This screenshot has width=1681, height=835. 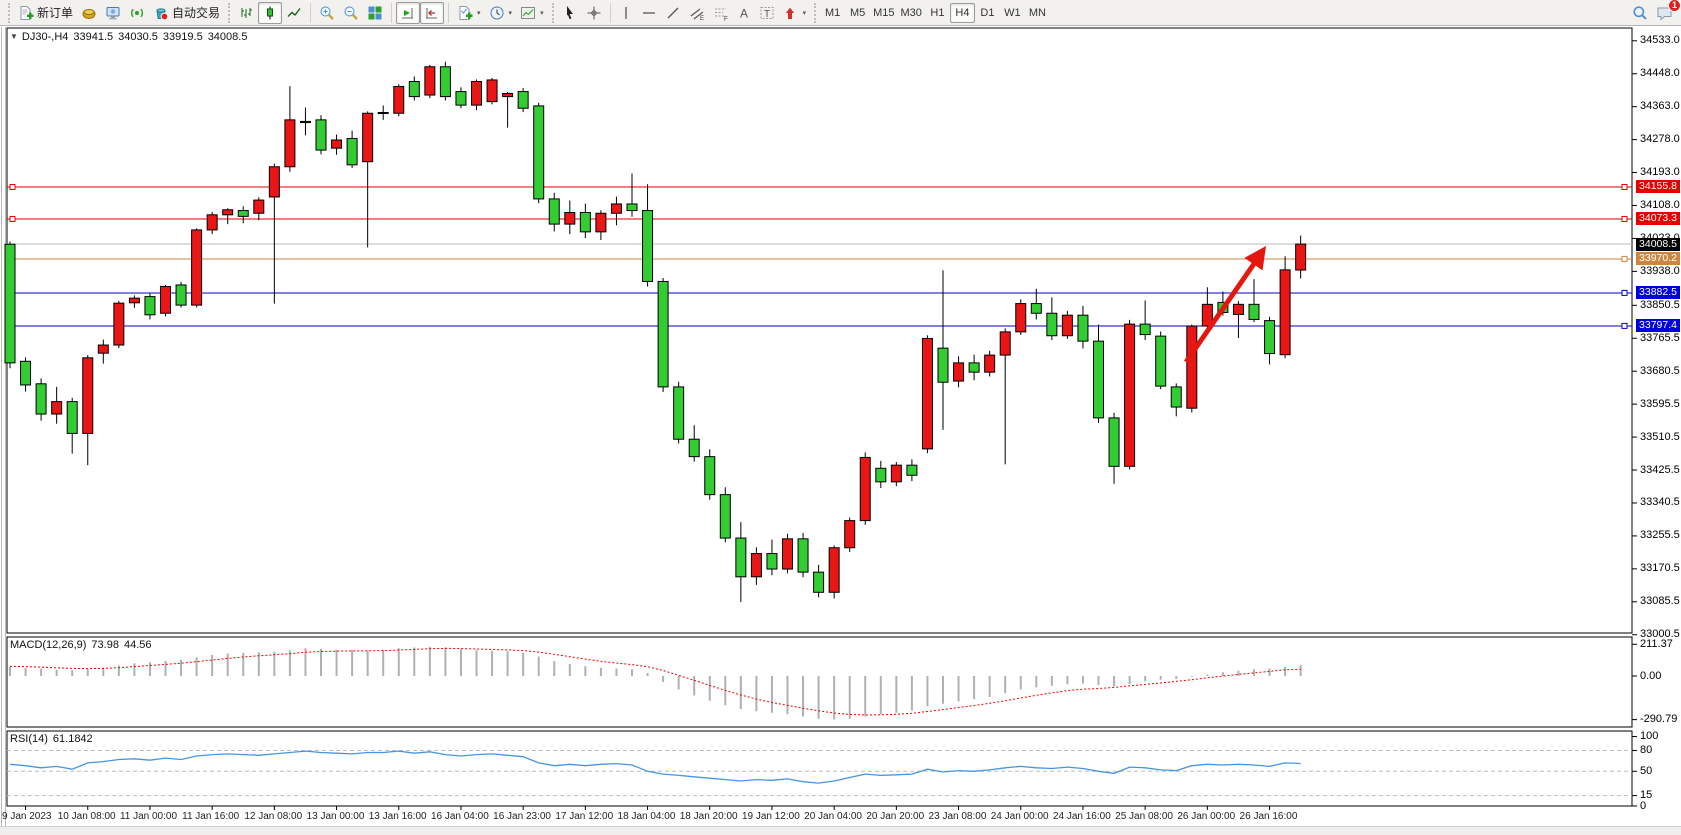 What do you see at coordinates (1660, 304) in the screenshot?
I see `price-tick-label: 33850.5` at bounding box center [1660, 304].